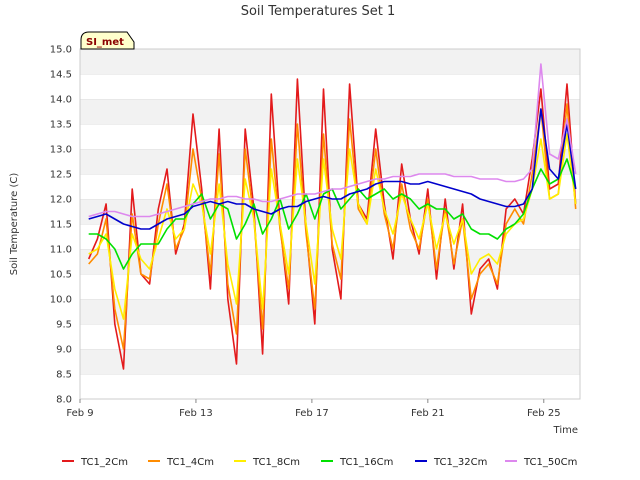 Image resolution: width=640 pixels, height=480 pixels. I want to click on x-tick-label: Feb 17, so click(312, 413).